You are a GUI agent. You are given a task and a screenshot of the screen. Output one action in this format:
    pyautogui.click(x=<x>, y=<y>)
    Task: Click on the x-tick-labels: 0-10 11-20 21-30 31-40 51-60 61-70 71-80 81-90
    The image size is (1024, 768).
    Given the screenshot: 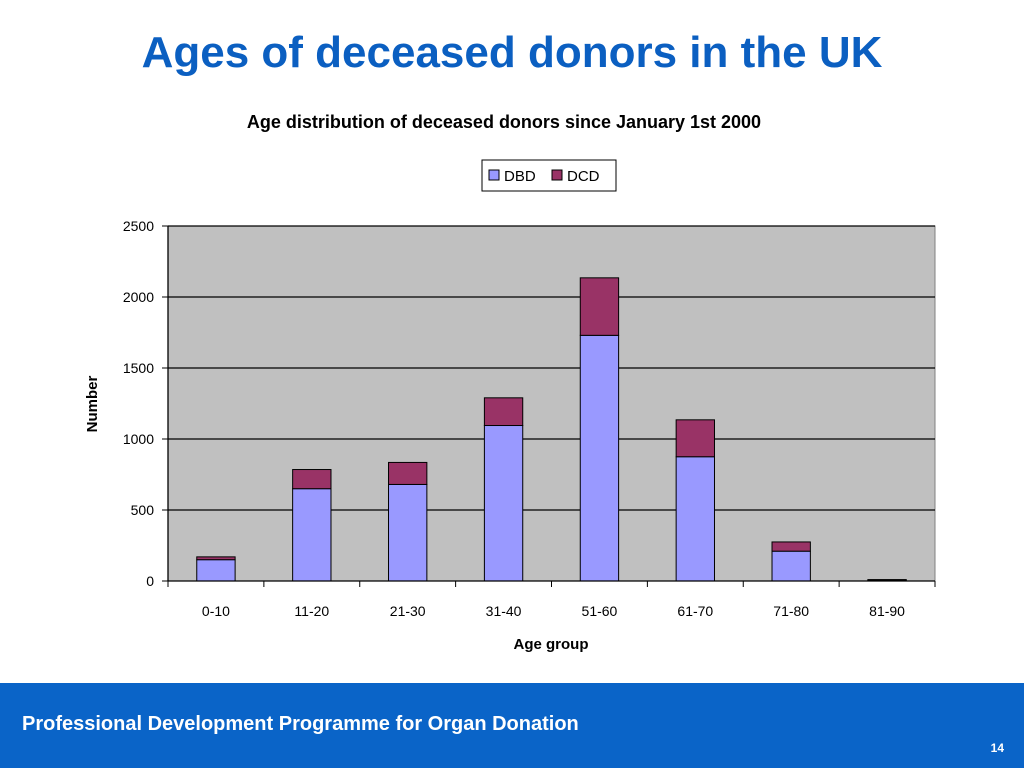 What is the action you would take?
    pyautogui.click(x=553, y=611)
    